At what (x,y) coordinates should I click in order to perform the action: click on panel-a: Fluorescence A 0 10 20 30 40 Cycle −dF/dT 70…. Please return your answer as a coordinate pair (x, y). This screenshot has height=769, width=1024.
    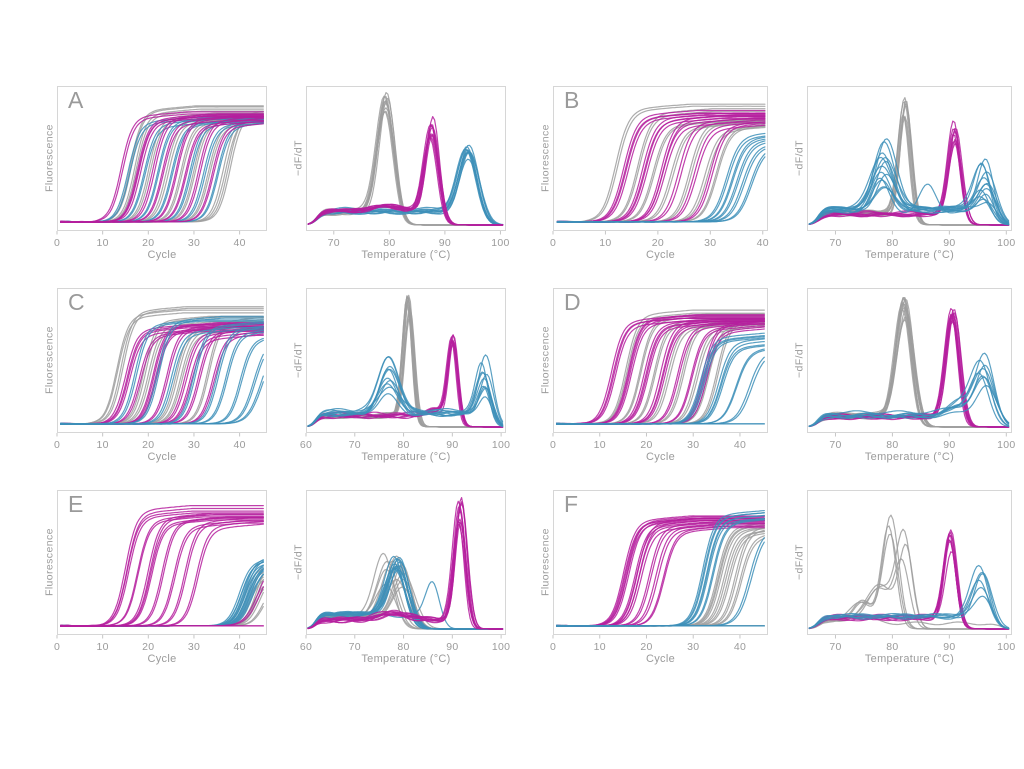
    Looking at the image, I should click on (280, 173).